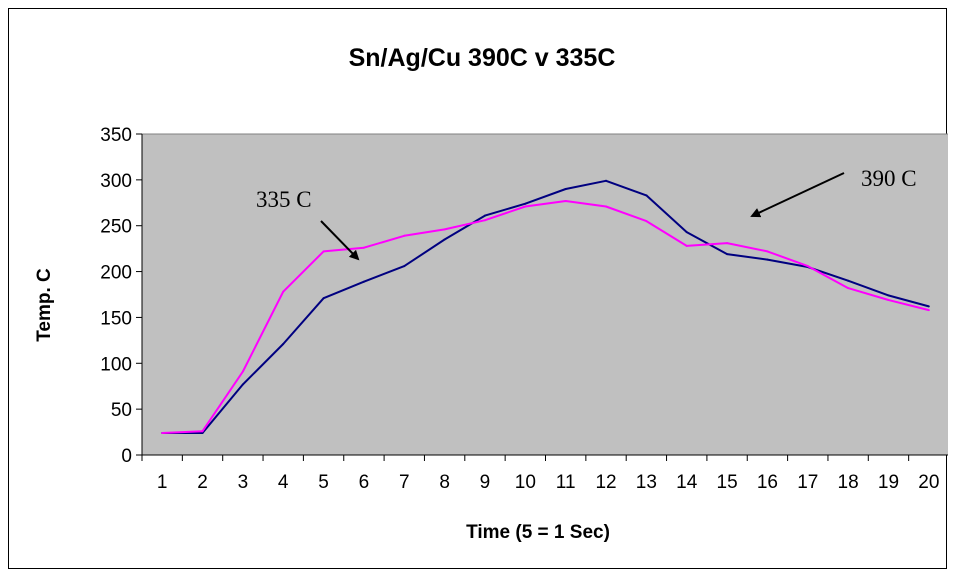  Describe the element at coordinates (848, 482) in the screenshot. I see `x-tick-label: 18` at that location.